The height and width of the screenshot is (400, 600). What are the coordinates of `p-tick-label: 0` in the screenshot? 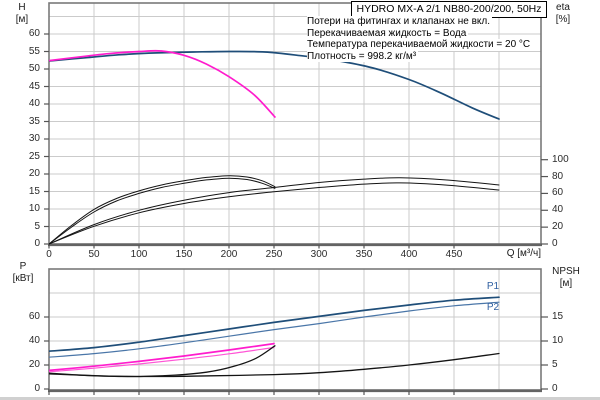 It's located at (37, 388).